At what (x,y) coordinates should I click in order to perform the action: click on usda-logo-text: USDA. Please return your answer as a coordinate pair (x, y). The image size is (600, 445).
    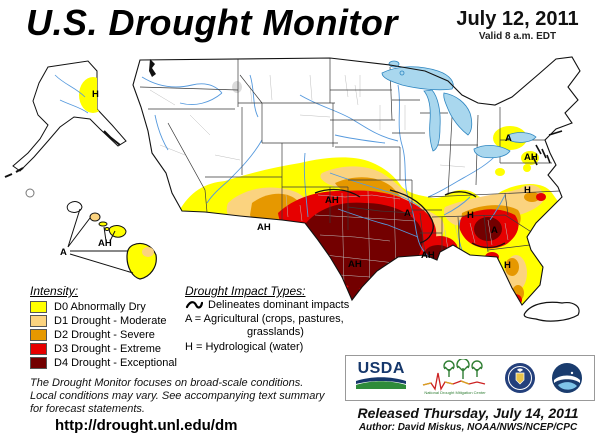
    Looking at the image, I should click on (381, 368).